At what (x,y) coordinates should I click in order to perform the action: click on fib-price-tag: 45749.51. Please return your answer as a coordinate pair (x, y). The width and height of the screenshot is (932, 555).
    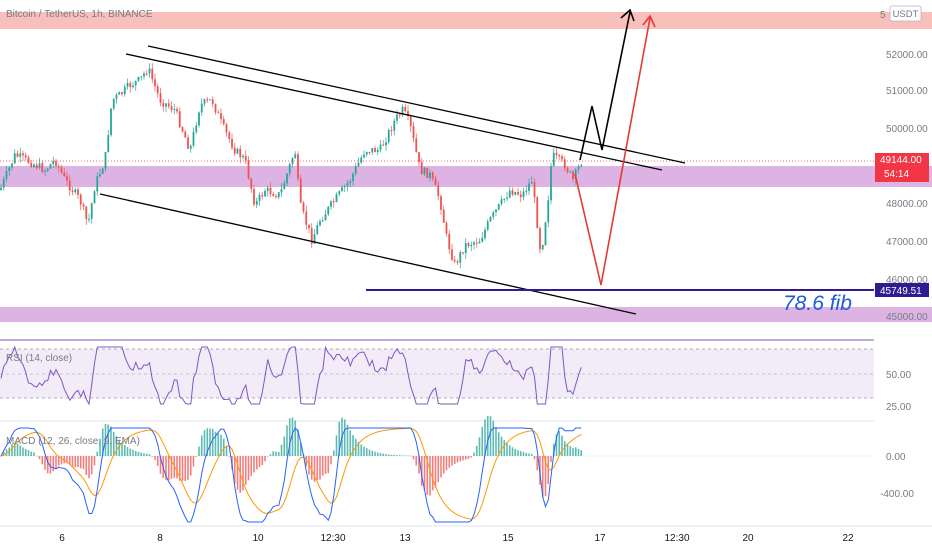
    Looking at the image, I should click on (901, 291).